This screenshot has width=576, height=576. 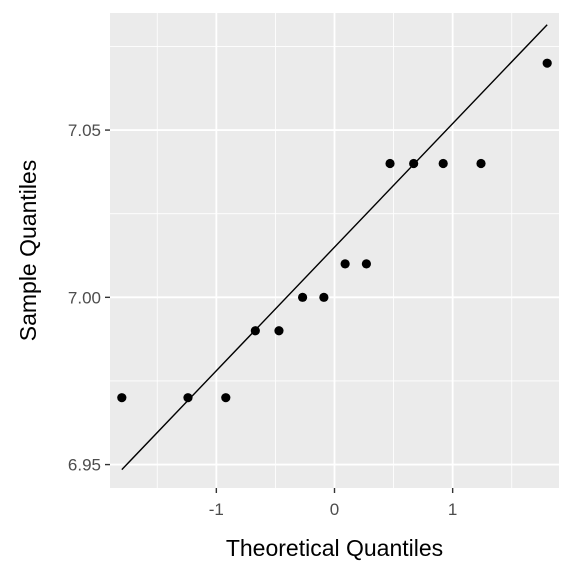 I want to click on y-axis-ticks: 6.95 7.00 7.05, so click(x=89, y=298).